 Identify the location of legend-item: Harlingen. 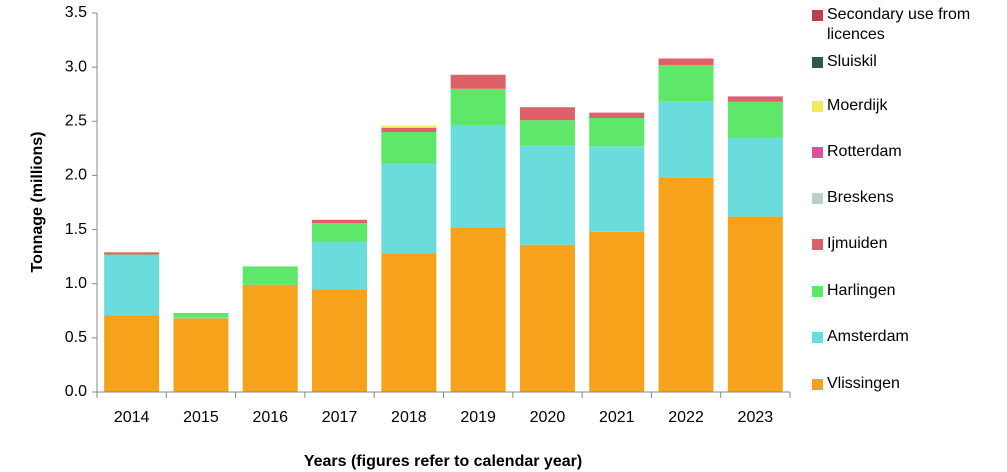
(907, 291).